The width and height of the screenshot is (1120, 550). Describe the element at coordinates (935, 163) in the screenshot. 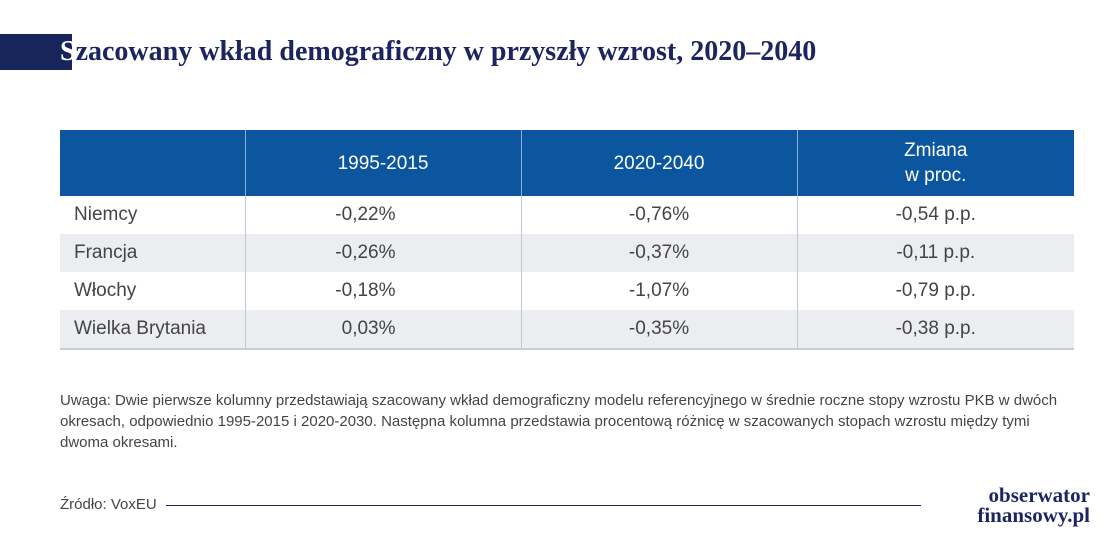

I see `header-change: Zmiana w proc.` at that location.